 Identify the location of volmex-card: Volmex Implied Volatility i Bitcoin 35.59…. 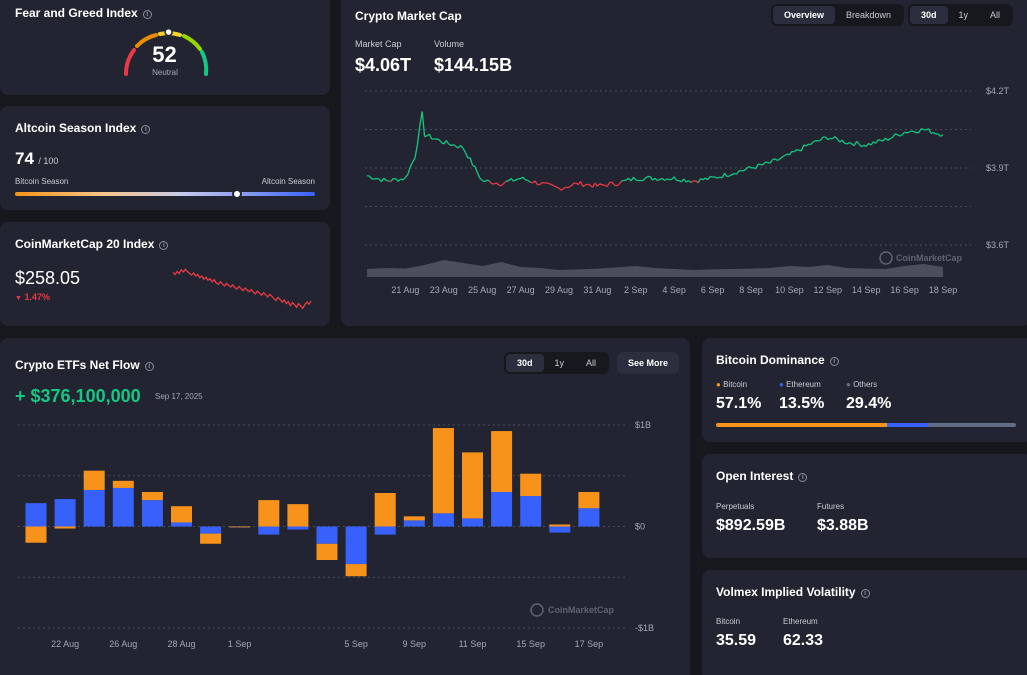
(864, 622).